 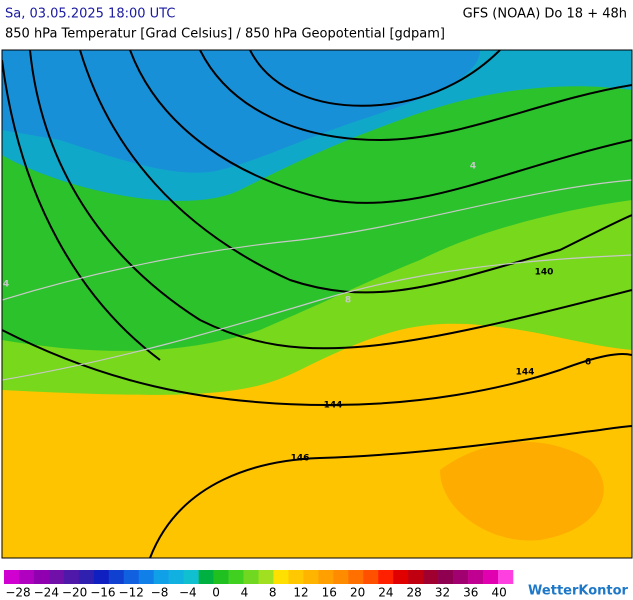 I want to click on legend-label: 0, so click(x=216, y=593).